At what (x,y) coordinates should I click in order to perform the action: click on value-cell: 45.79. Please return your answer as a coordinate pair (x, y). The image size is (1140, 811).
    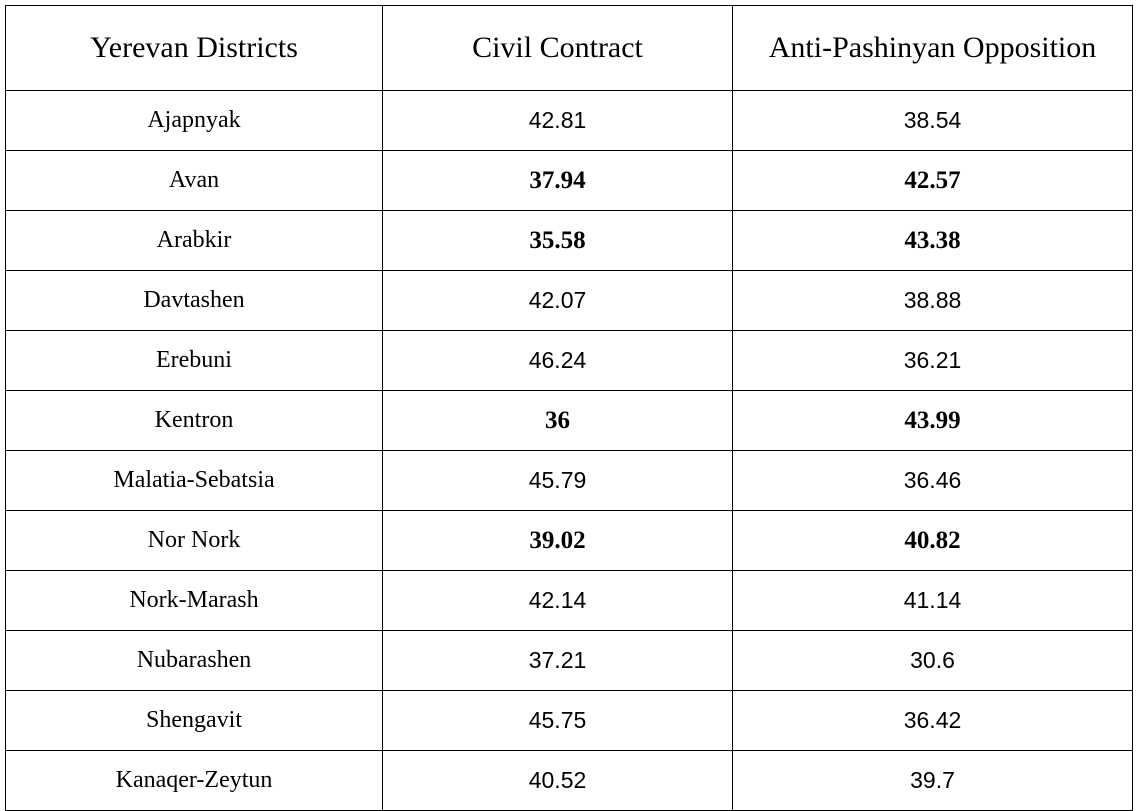
    Looking at the image, I should click on (557, 480).